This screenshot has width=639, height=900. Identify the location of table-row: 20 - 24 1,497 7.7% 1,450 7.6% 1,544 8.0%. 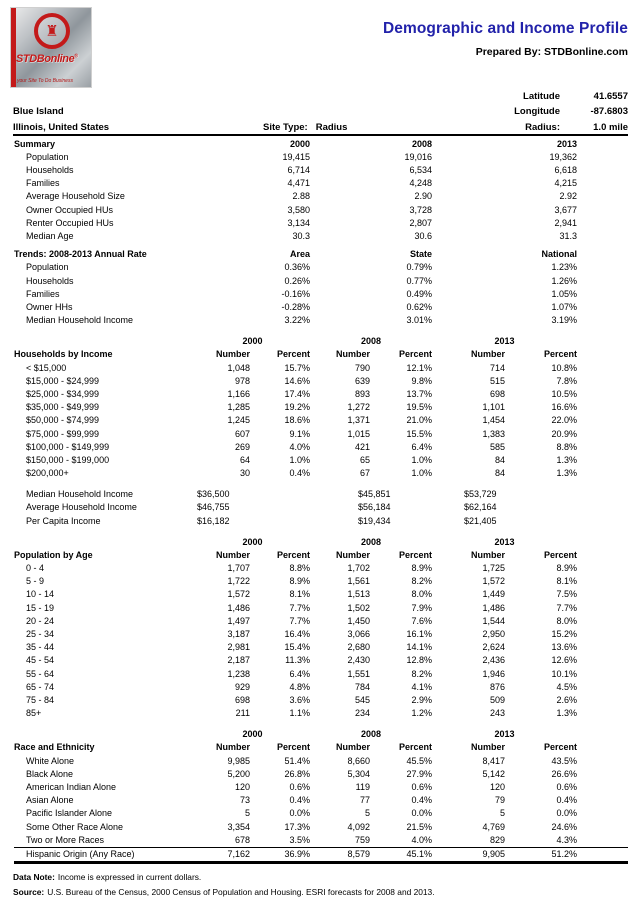
(321, 621).